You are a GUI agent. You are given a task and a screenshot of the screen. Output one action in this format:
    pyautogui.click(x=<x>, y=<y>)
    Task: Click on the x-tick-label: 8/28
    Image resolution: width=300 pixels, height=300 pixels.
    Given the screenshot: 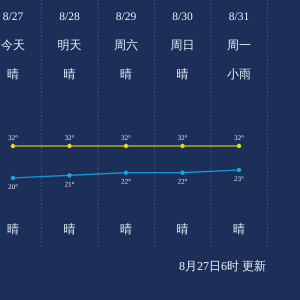 What is the action you would take?
    pyautogui.click(x=69, y=17)
    